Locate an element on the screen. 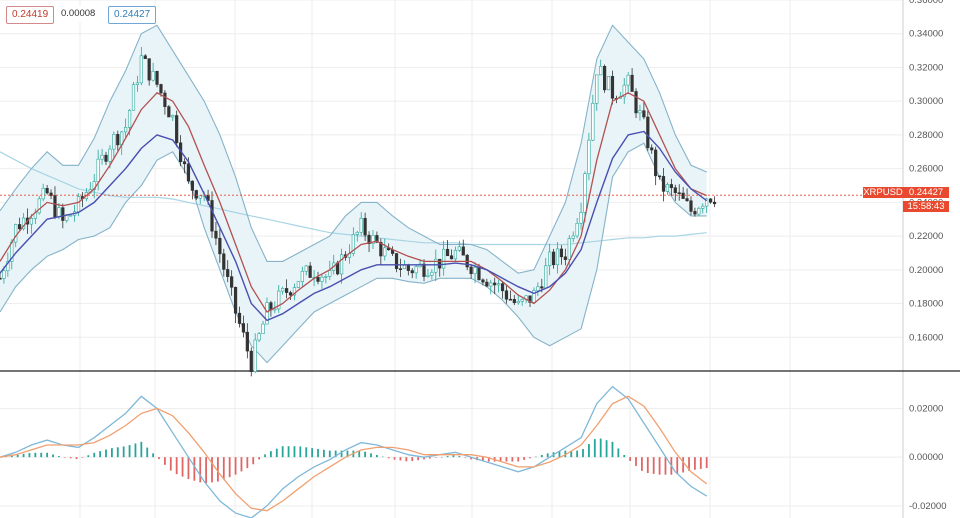 The image size is (960, 518). macd-tick-label: 0.00000 is located at coordinates (926, 457).